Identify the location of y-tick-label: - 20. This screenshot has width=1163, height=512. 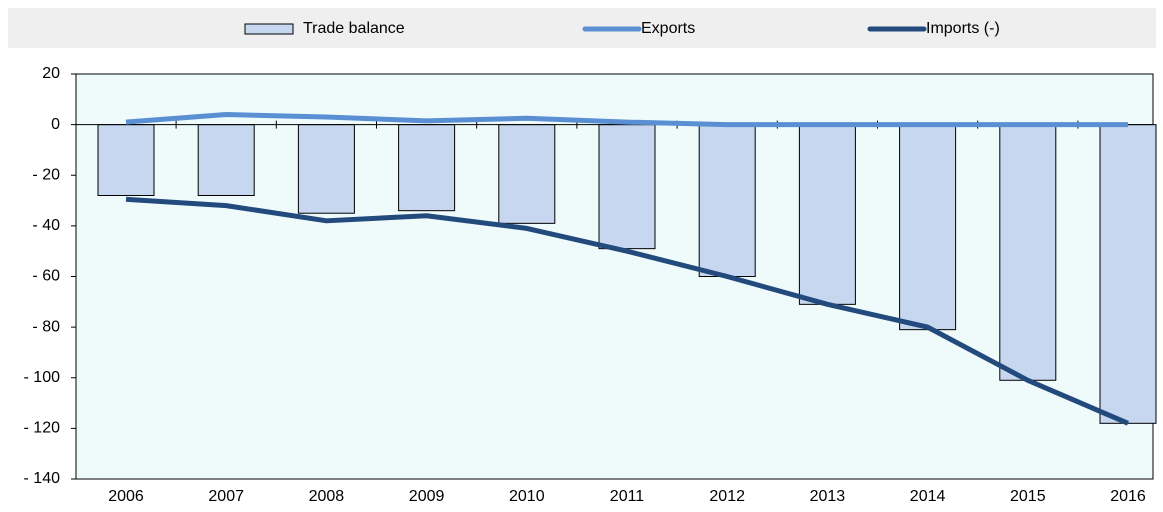
(46, 174).